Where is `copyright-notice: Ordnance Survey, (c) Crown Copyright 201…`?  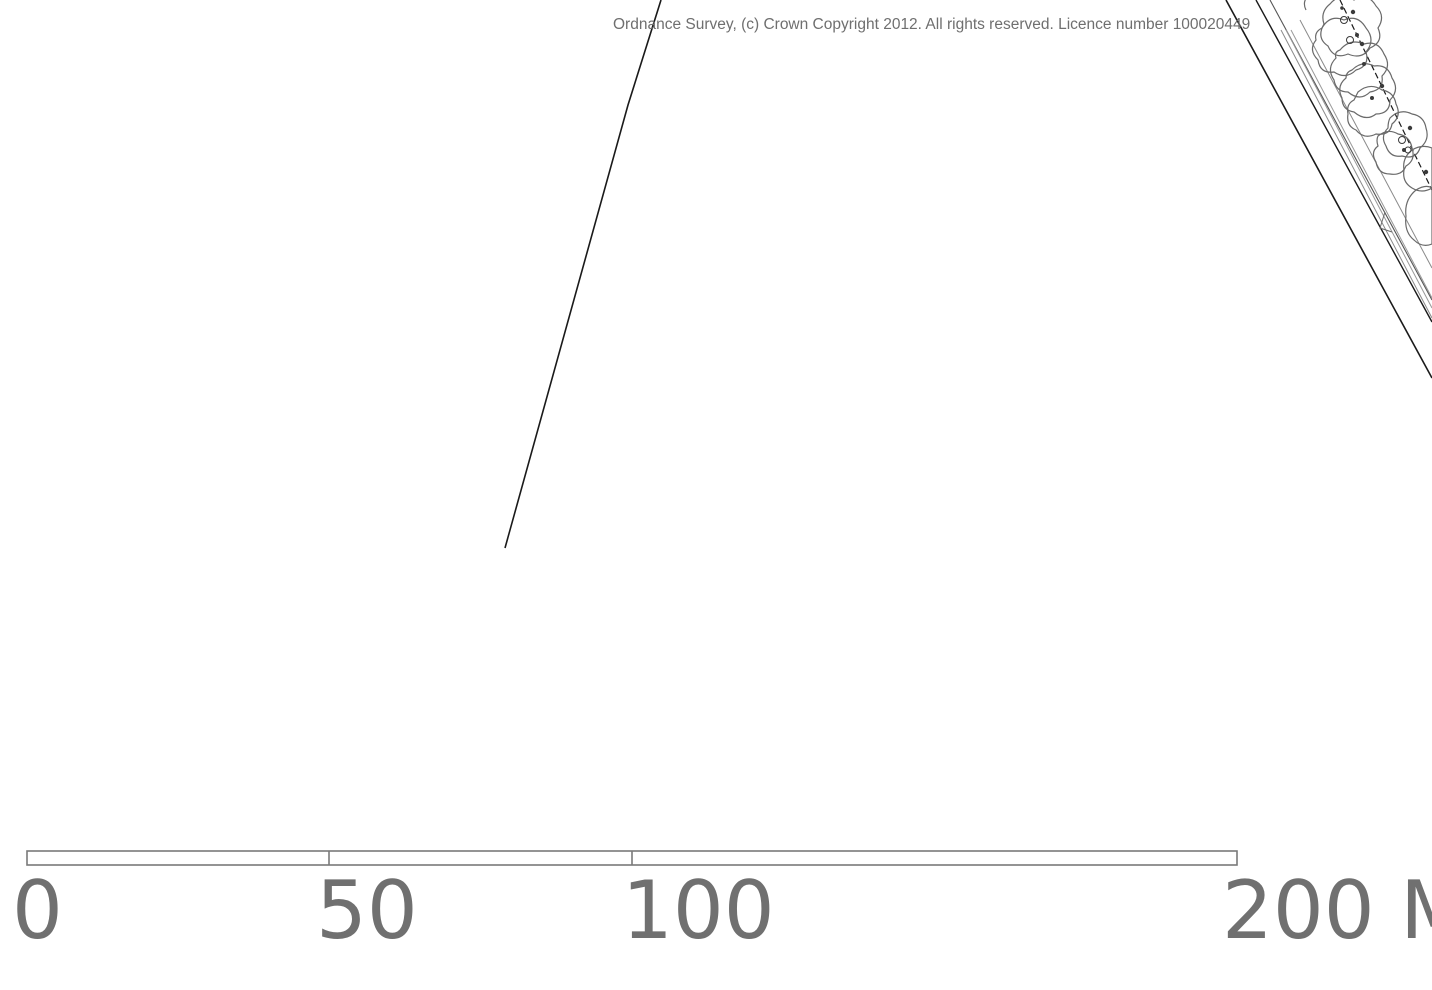
copyright-notice: Ordnance Survey, (c) Crown Copyright 201… is located at coordinates (932, 24).